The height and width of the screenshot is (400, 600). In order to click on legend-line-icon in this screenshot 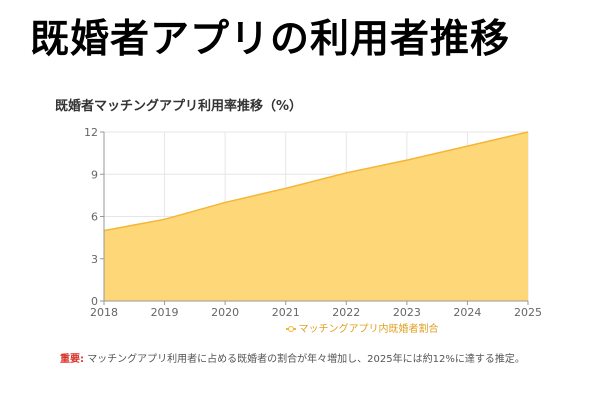, I will do `click(290, 329)`.